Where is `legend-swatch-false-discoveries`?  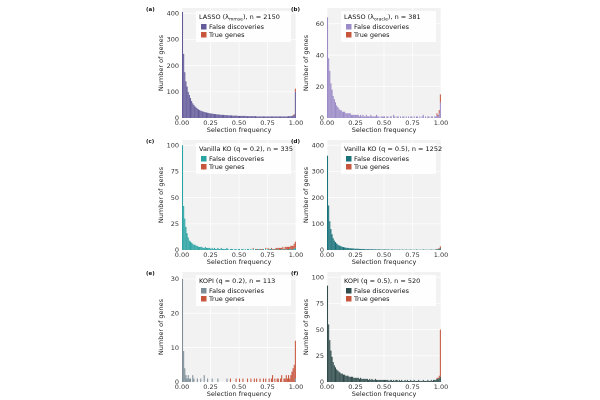
legend-swatch-false-discoveries is located at coordinates (349, 27).